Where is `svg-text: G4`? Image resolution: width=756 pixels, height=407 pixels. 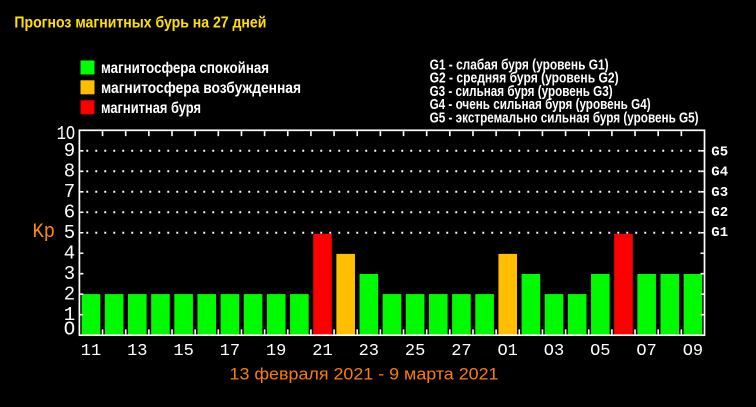 svg-text: G4 is located at coordinates (719, 173).